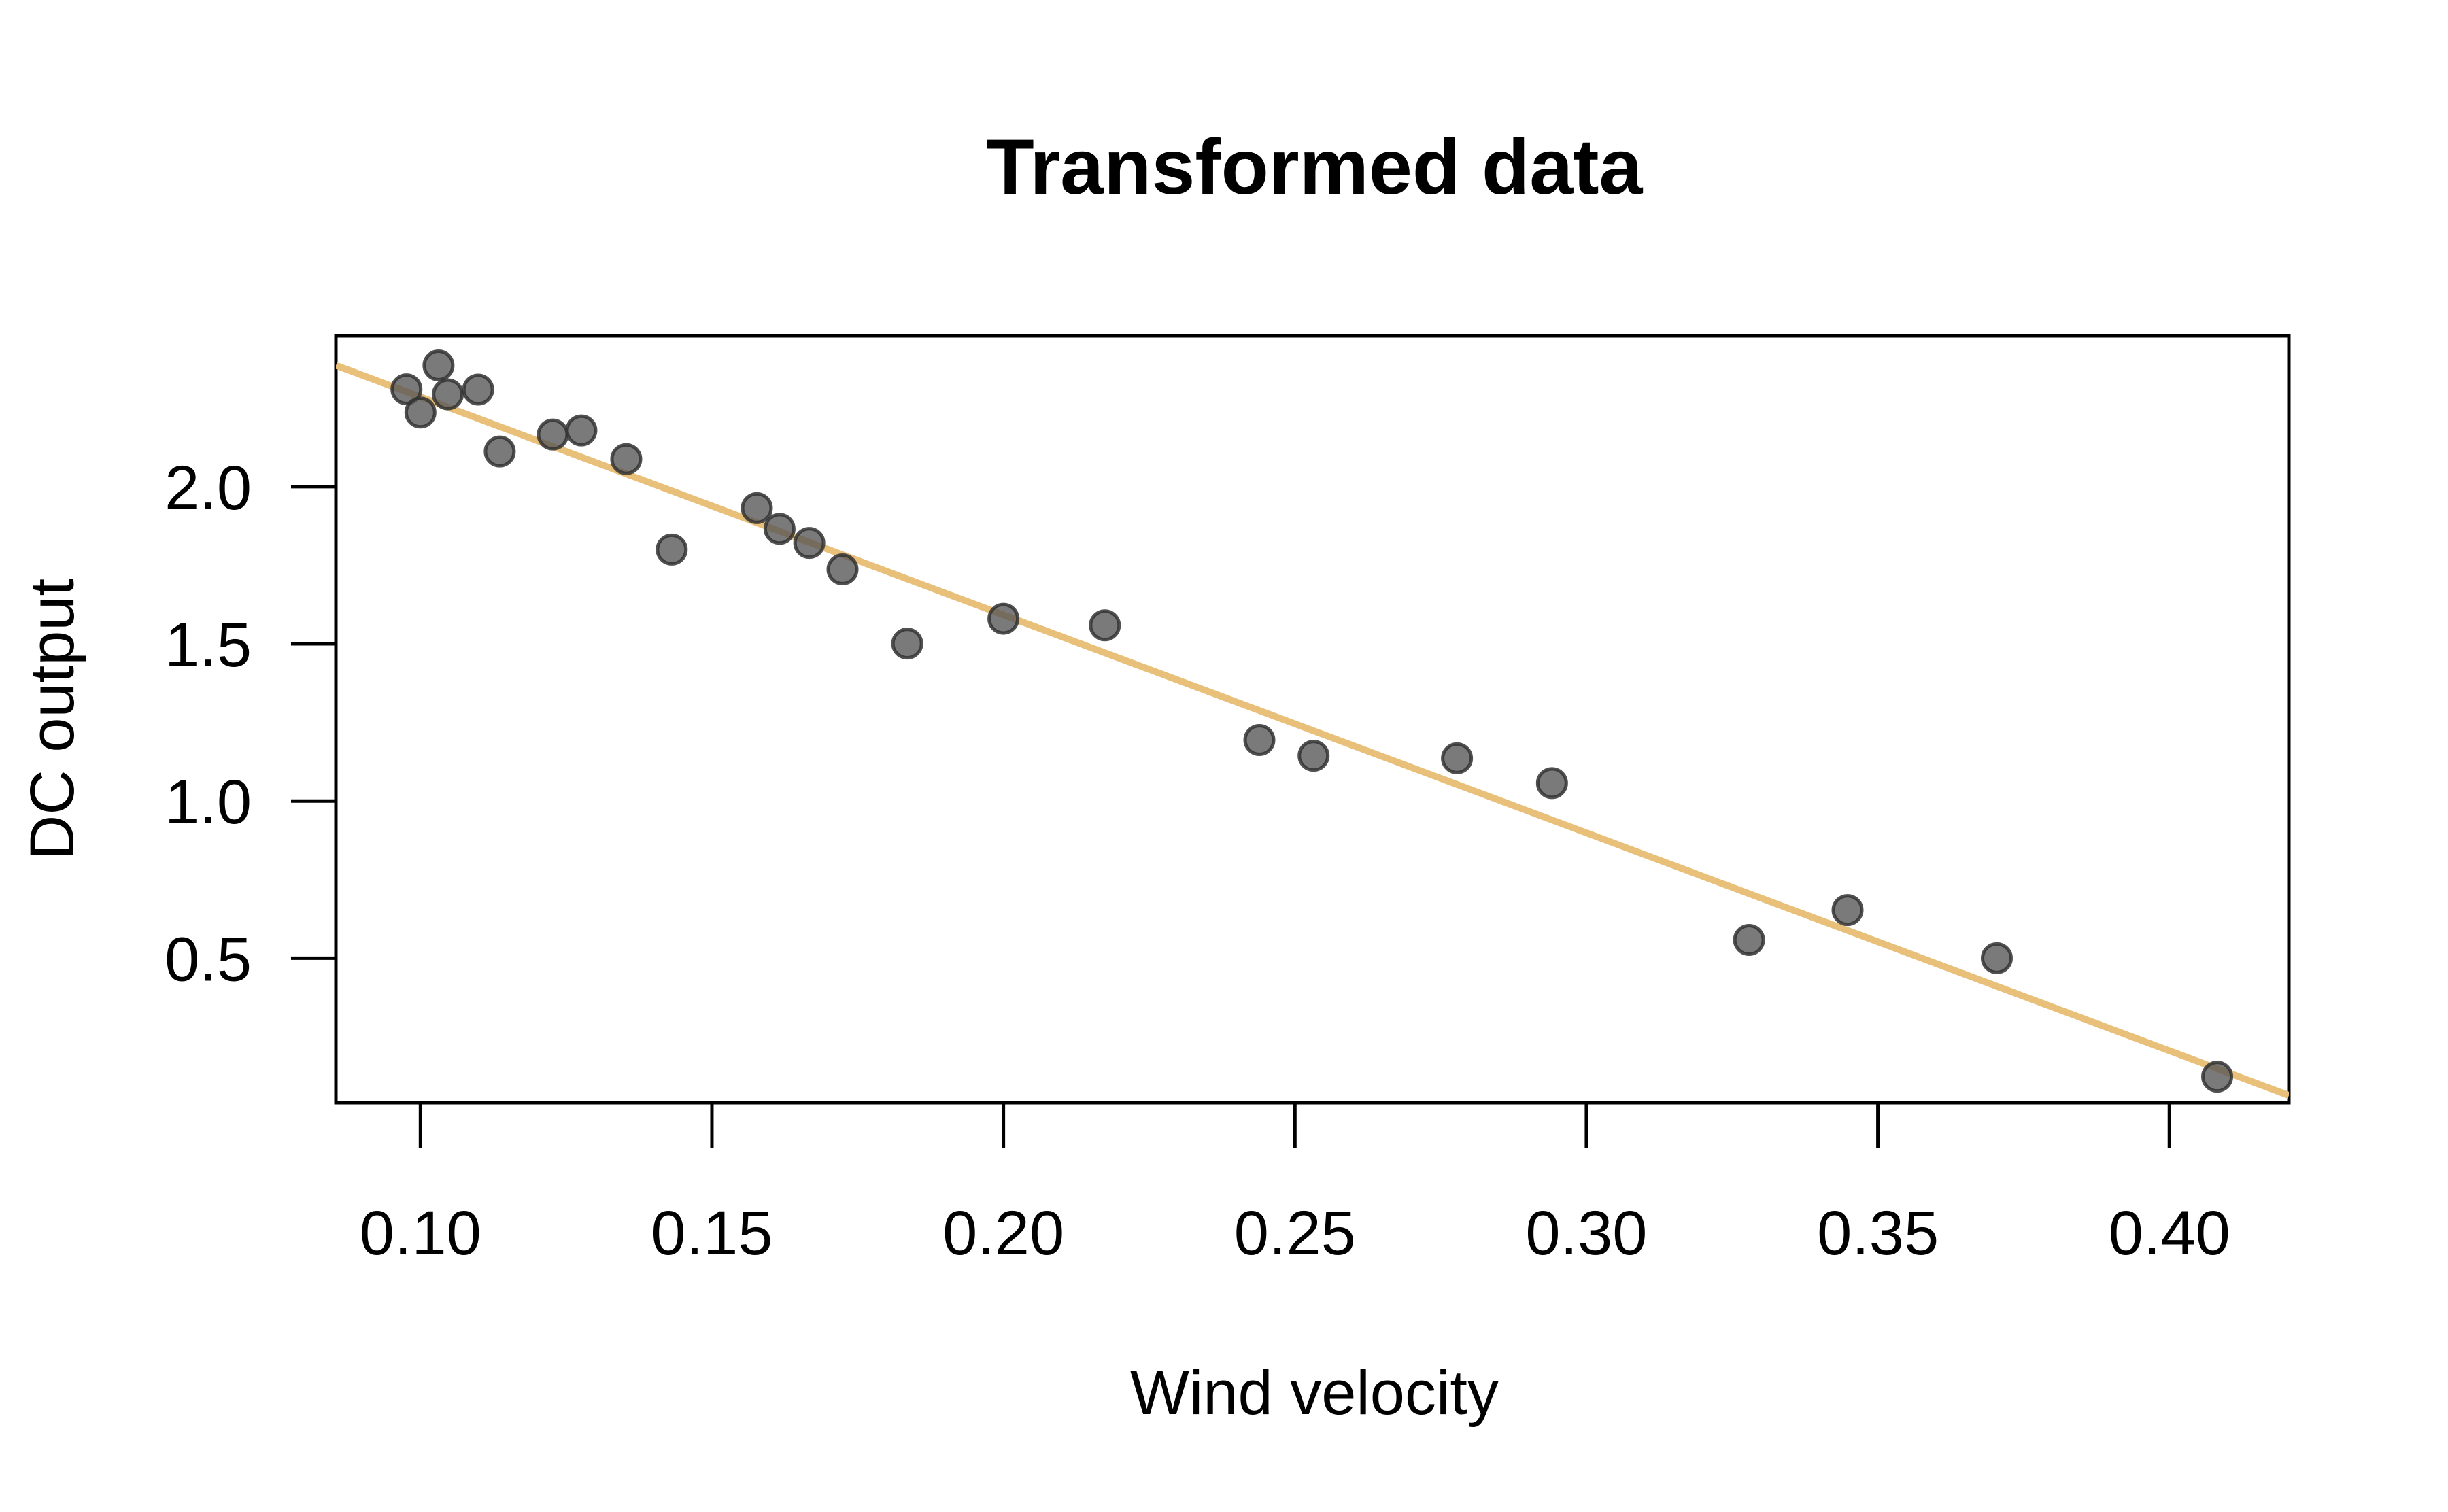  Describe the element at coordinates (1316, 167) in the screenshot. I see `chart-title: Transformed data` at that location.